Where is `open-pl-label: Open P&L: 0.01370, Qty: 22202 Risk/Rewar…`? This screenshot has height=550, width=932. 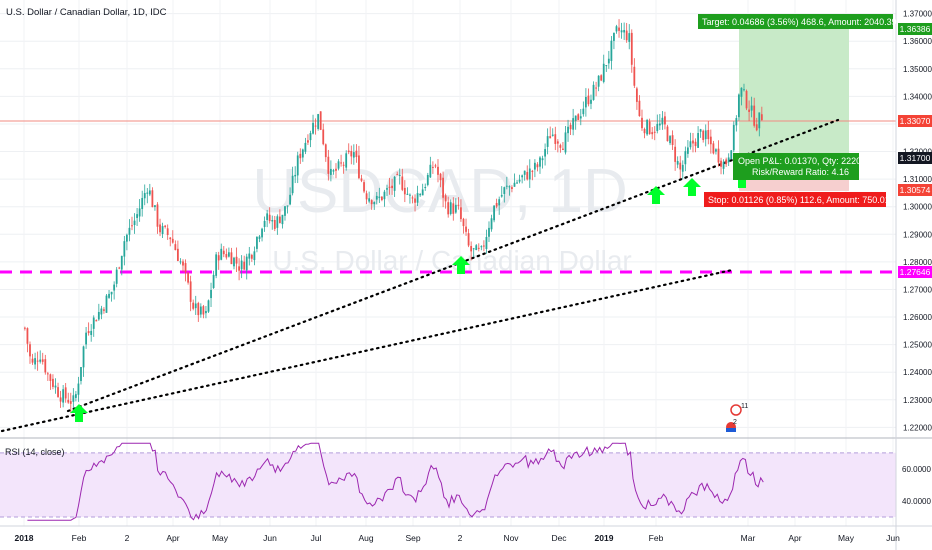
open-pl-label: Open P&L: 0.01370, Qty: 22202 Risk/Rewar… is located at coordinates (799, 166).